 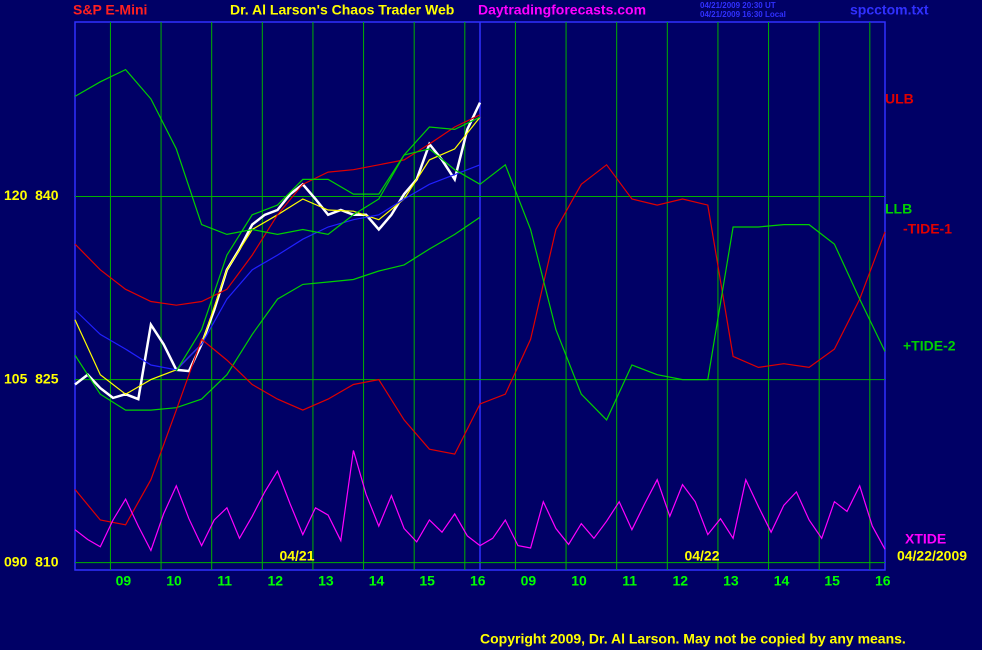 What do you see at coordinates (701, 556) in the screenshot?
I see `date-annotation: 04/22` at bounding box center [701, 556].